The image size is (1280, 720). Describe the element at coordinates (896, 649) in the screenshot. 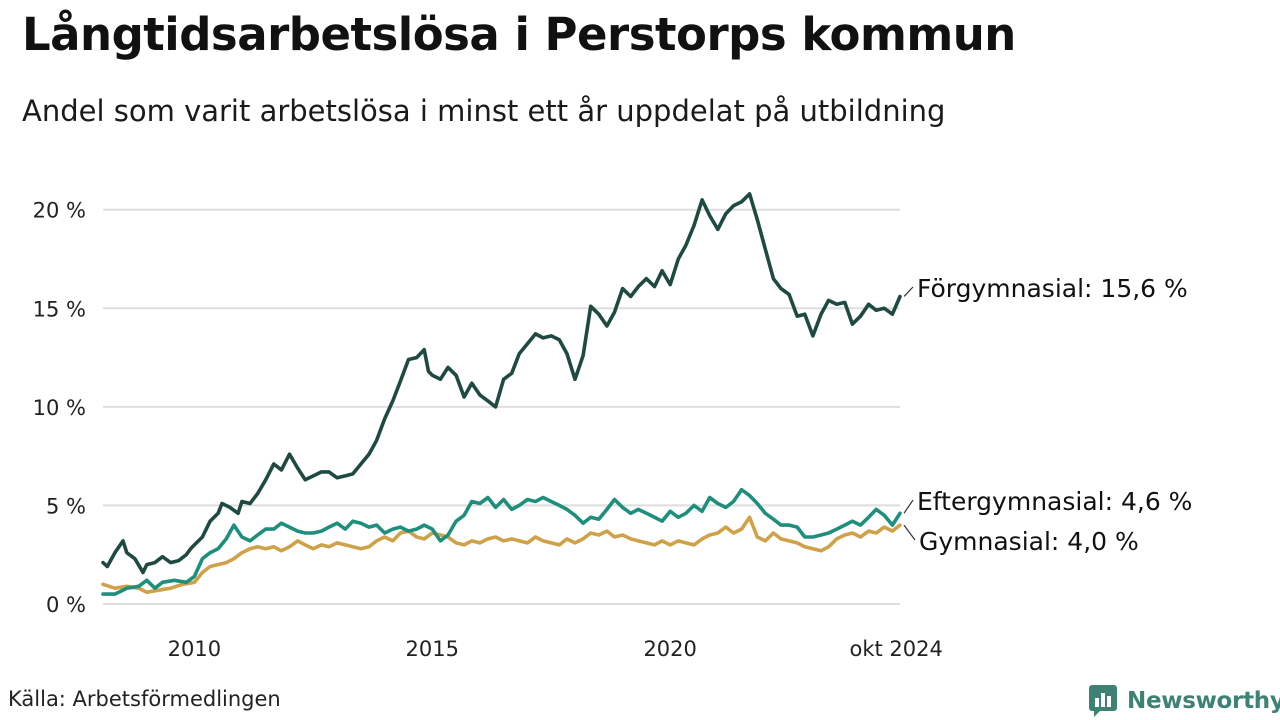

I see `x-tick-label: okt 2024` at that location.